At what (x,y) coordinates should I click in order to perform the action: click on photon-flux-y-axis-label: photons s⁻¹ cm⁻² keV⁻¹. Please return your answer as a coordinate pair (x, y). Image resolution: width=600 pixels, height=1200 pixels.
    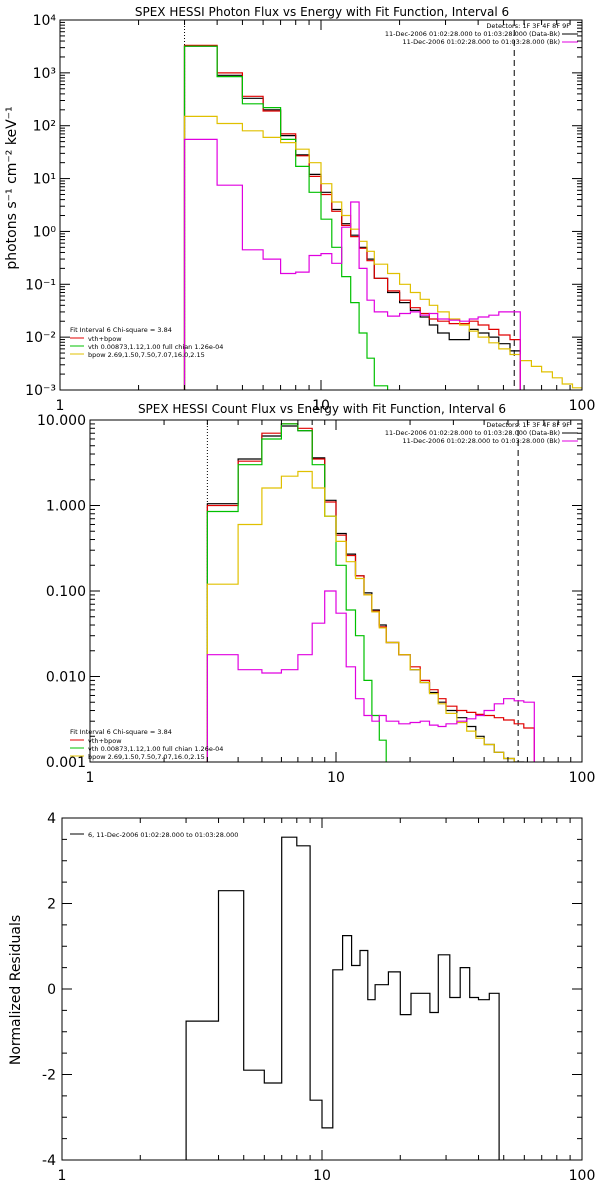
    Looking at the image, I should click on (12, 187).